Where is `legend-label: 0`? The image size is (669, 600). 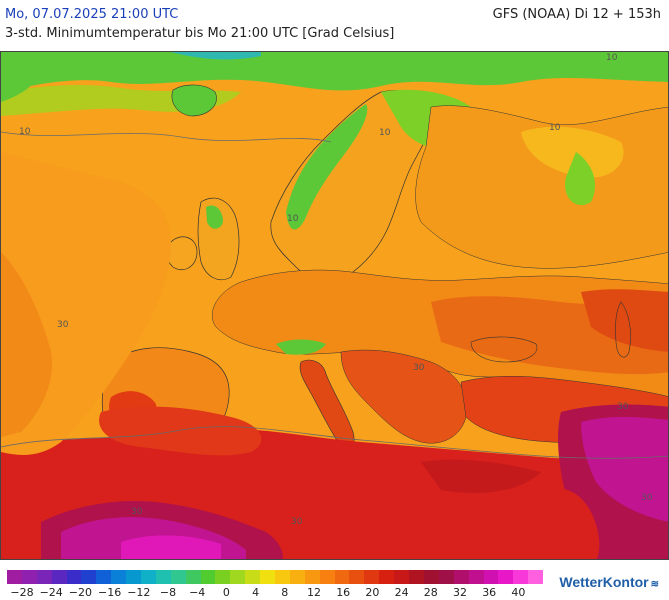 legend-label: 0 is located at coordinates (226, 592).